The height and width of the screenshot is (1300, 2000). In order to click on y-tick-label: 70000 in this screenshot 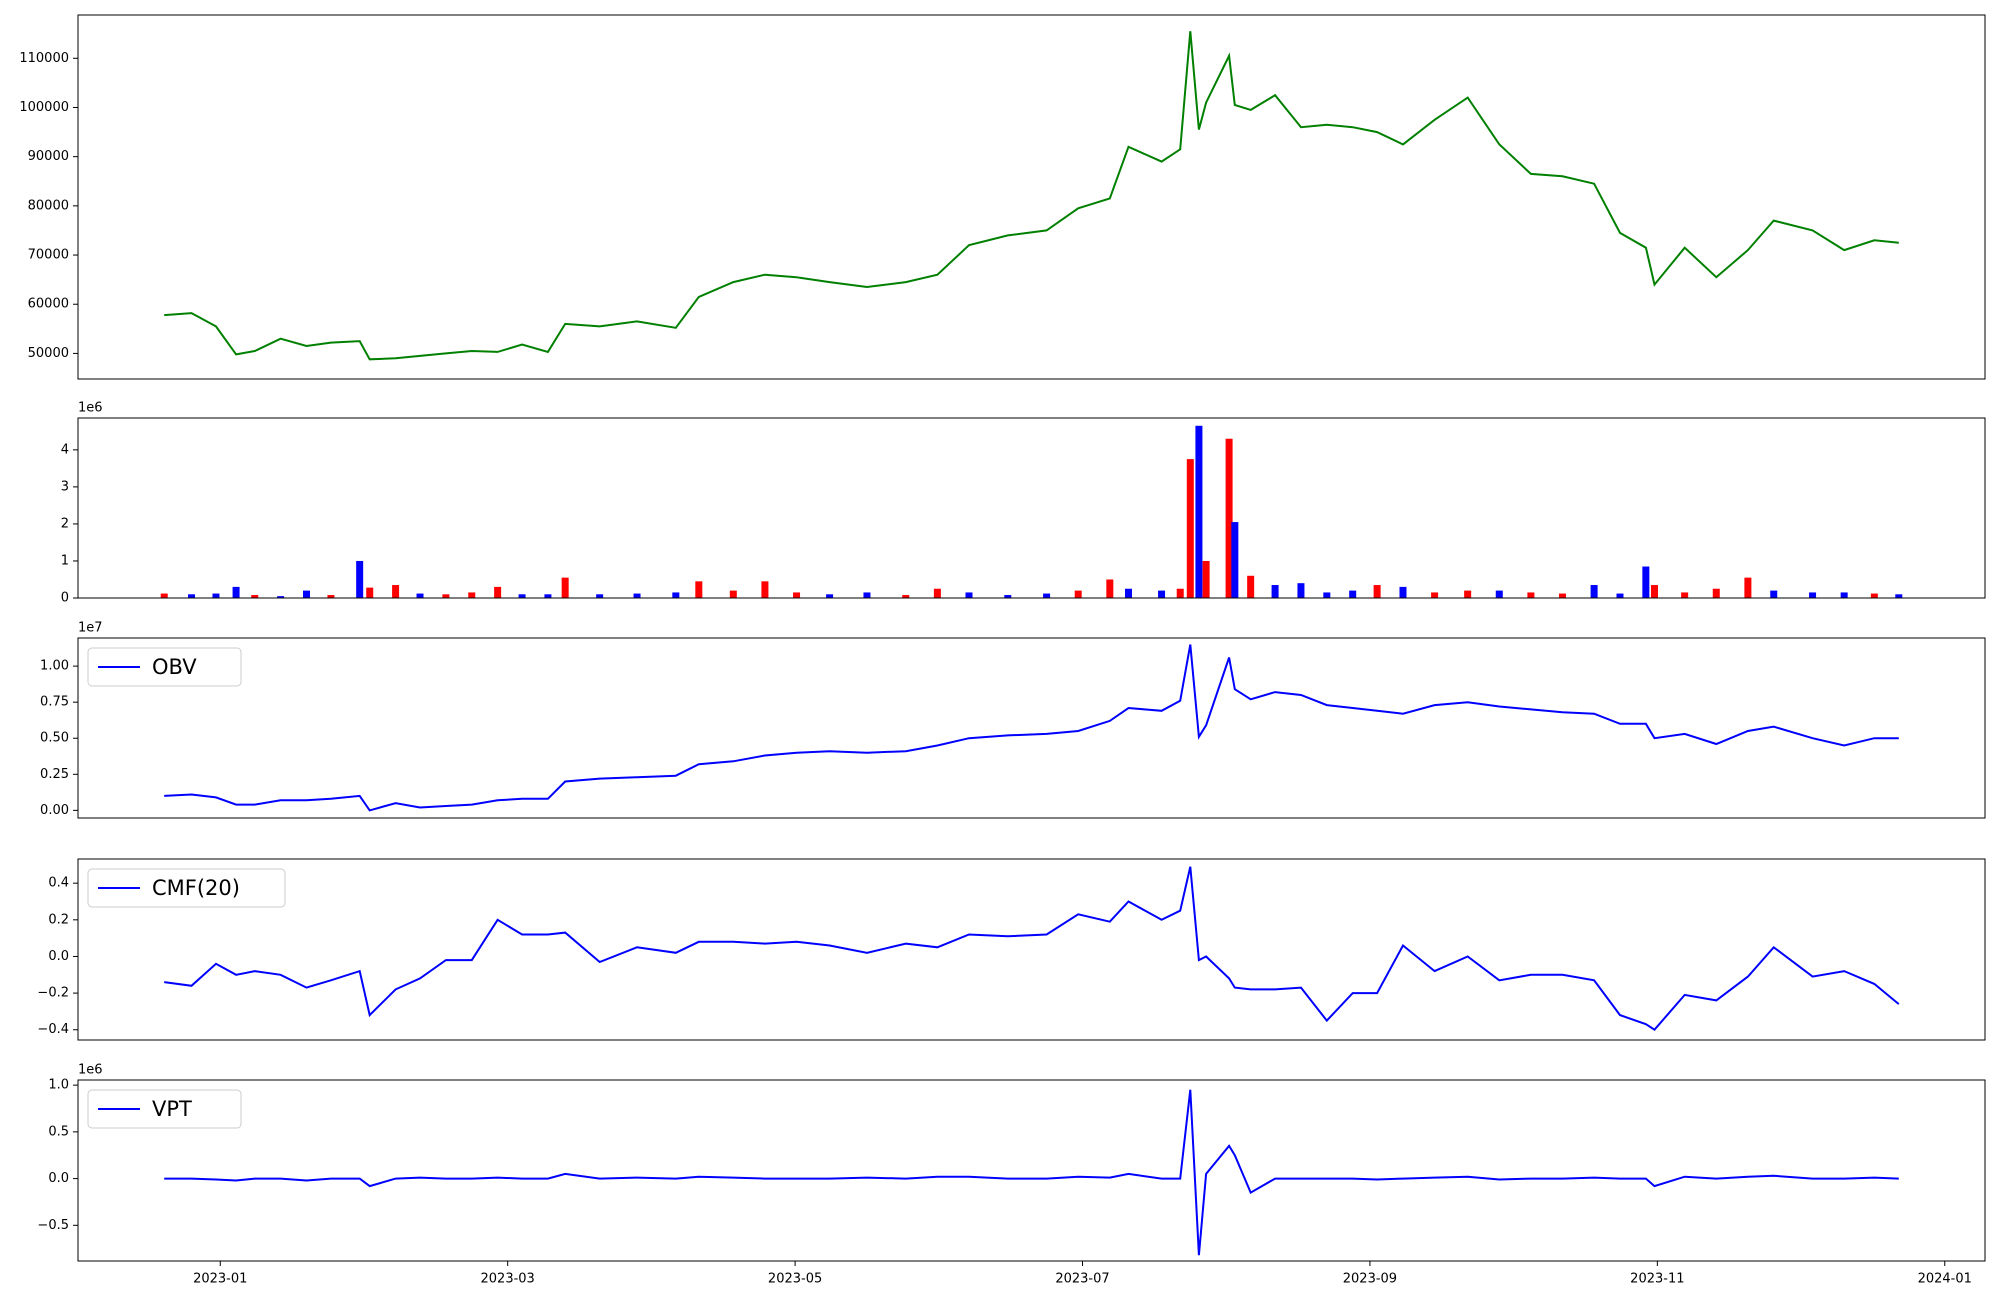, I will do `click(48, 255)`.